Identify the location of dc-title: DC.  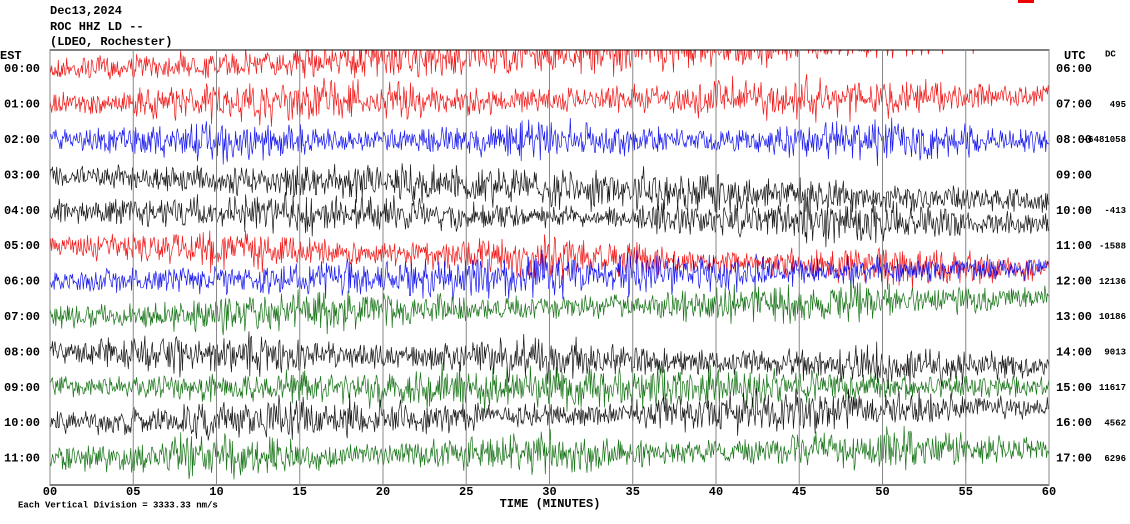
(1110, 54).